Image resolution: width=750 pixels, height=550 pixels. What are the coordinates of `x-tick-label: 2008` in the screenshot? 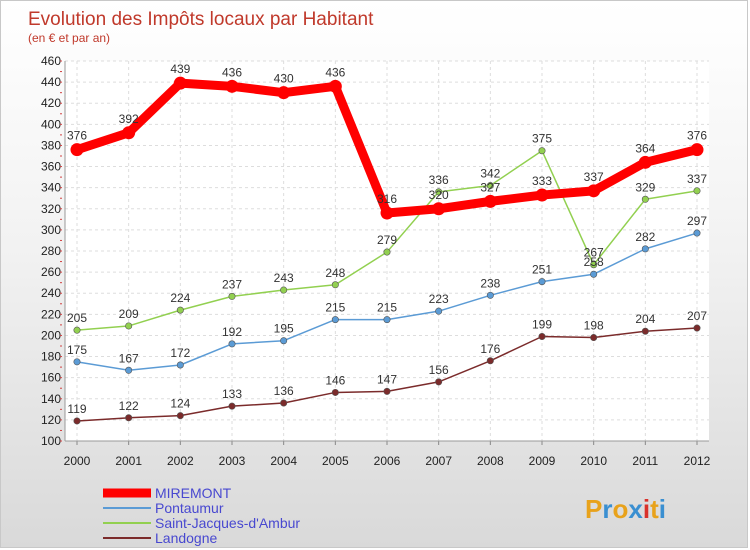 It's located at (490, 461).